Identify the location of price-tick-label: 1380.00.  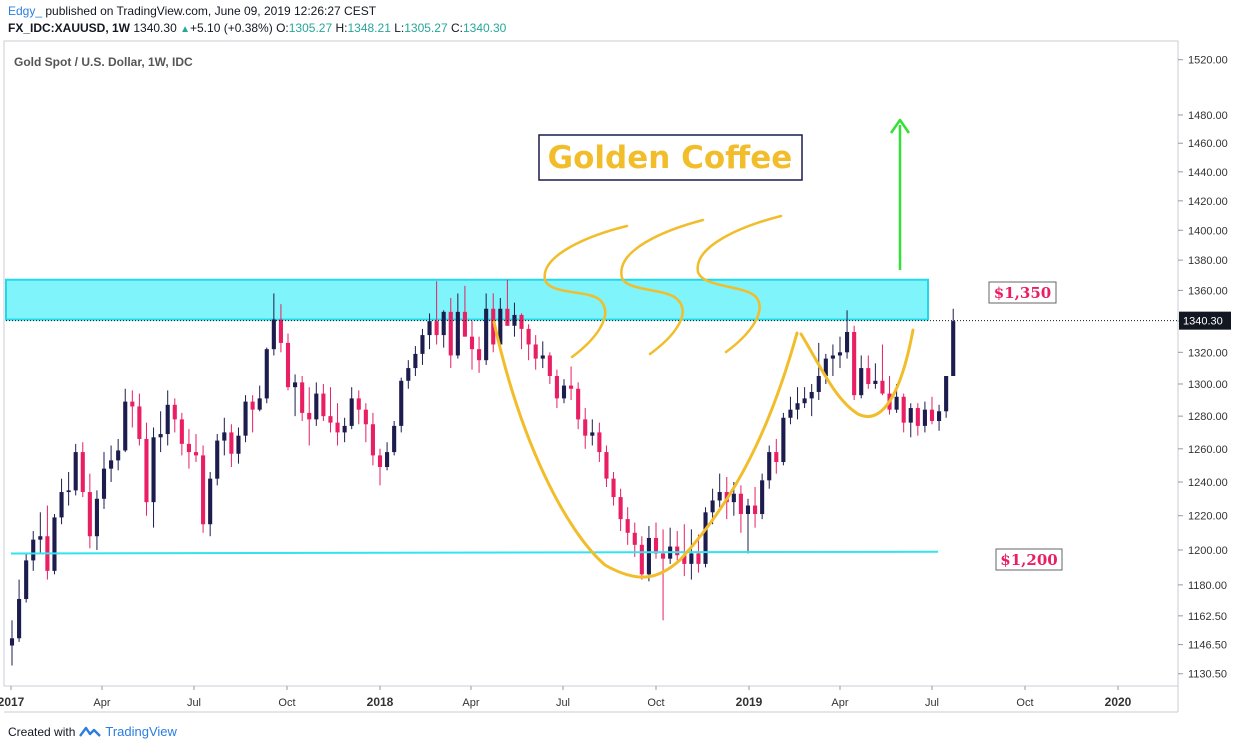
(1208, 261).